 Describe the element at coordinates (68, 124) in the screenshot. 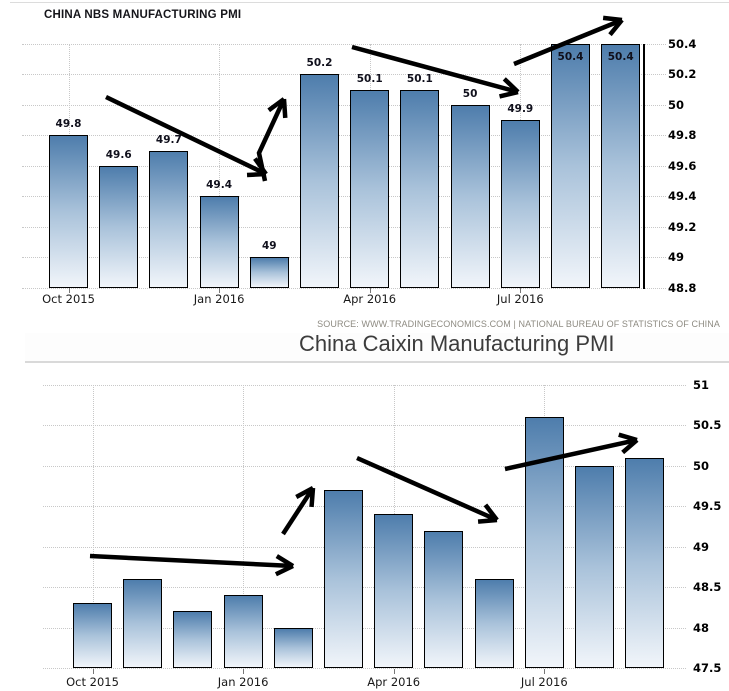

I see `bar-value-label: 49.8` at that location.